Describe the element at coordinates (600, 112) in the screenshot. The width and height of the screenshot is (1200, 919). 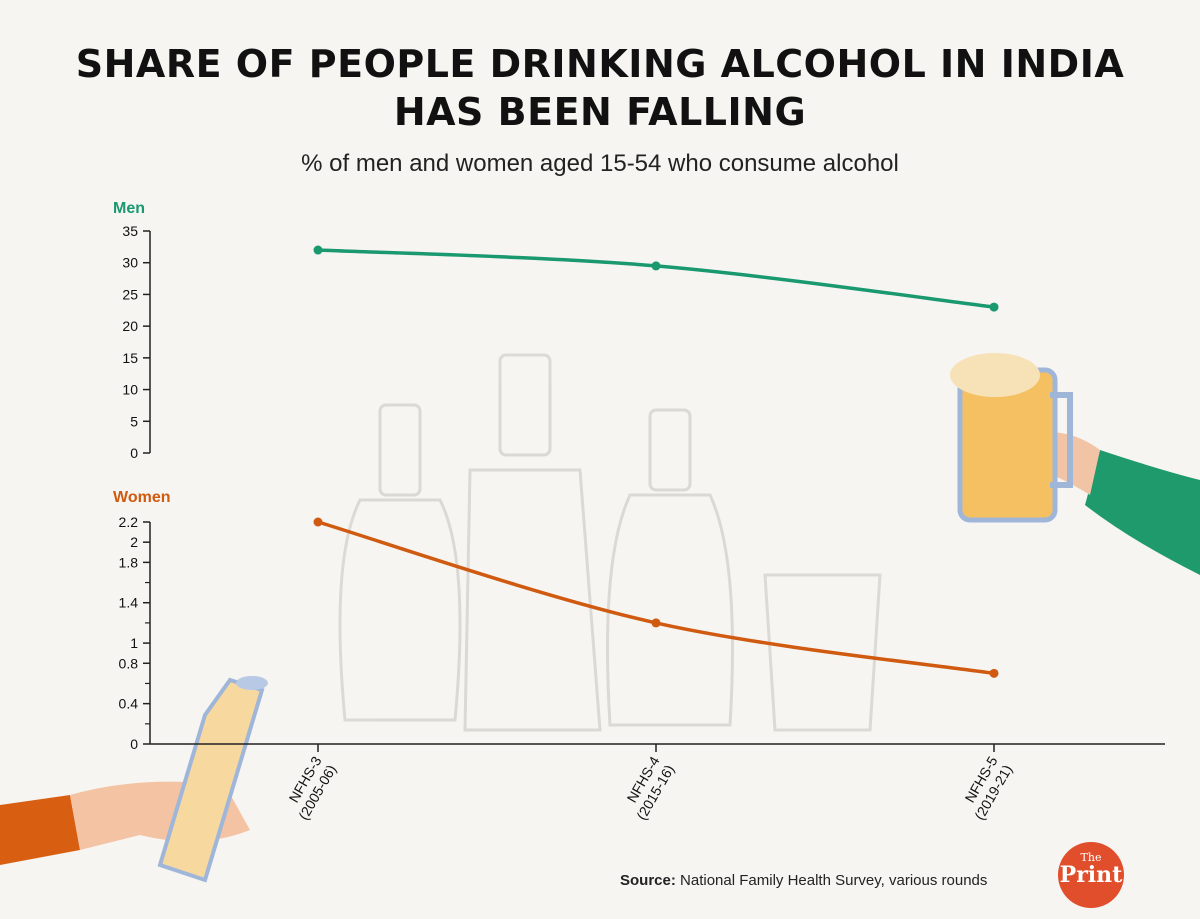
I see `title-line-2: HAS BEEN FALLING` at that location.